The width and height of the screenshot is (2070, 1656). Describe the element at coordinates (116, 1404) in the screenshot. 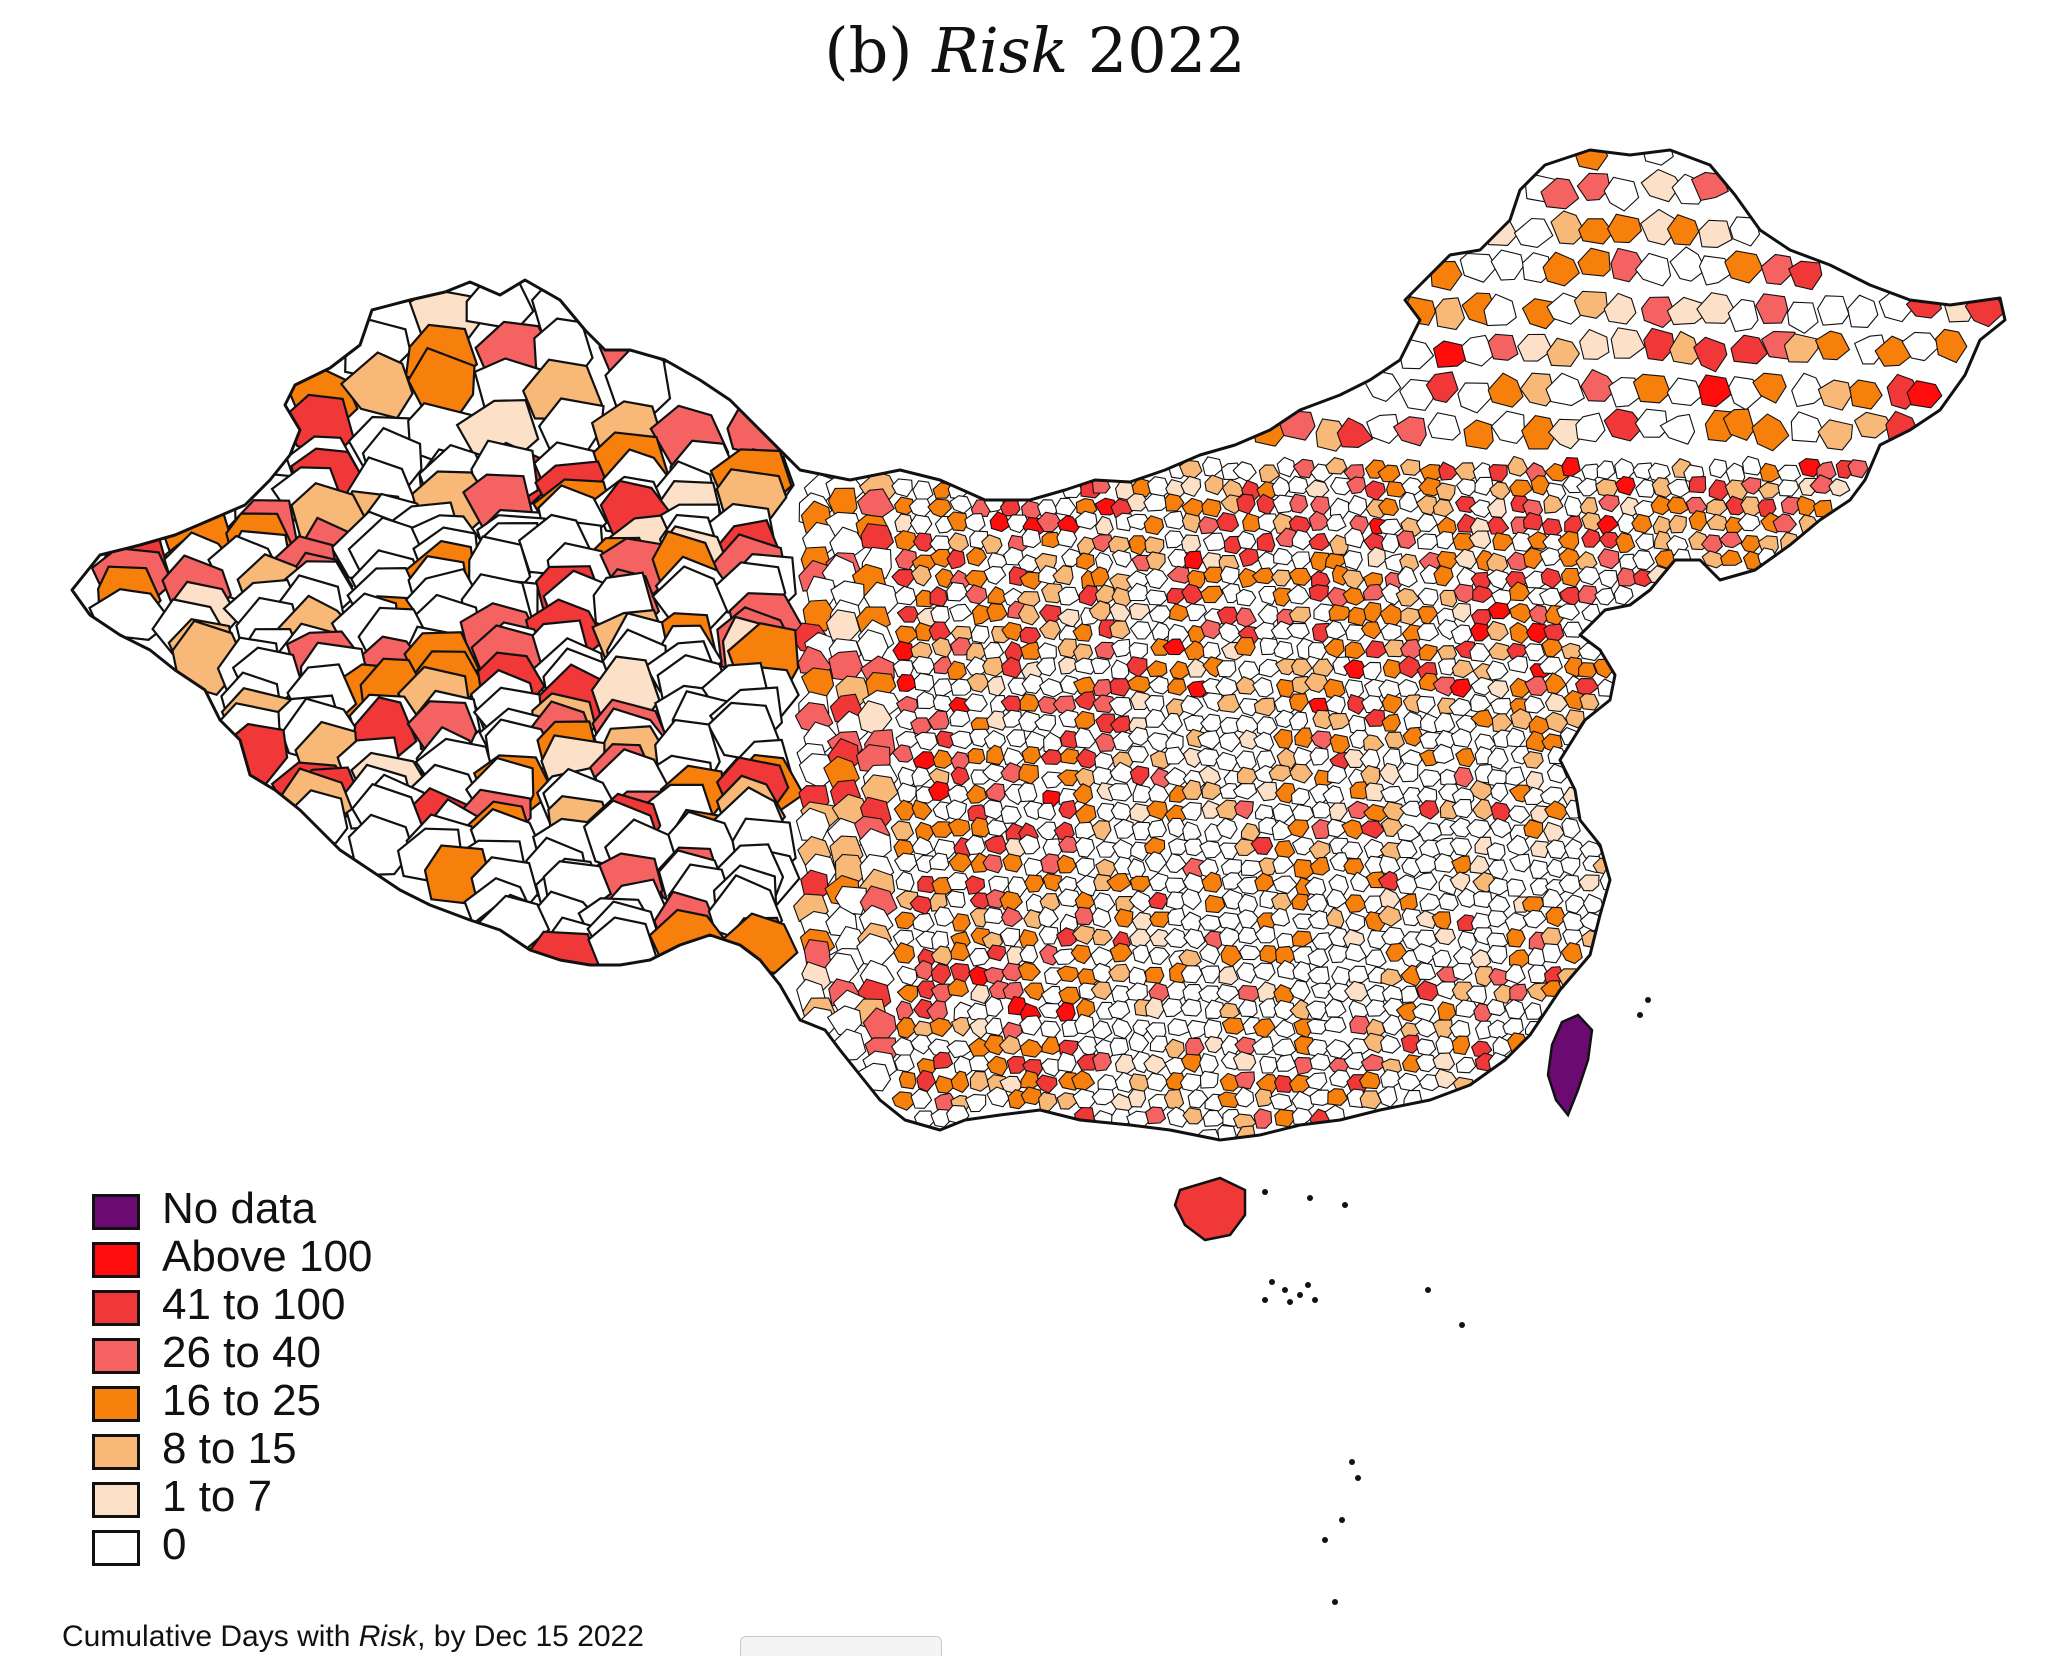

I see `legend-swatch` at that location.